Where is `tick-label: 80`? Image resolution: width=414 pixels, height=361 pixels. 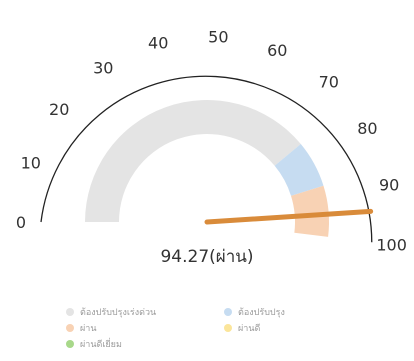
tick-label: 80 is located at coordinates (367, 128).